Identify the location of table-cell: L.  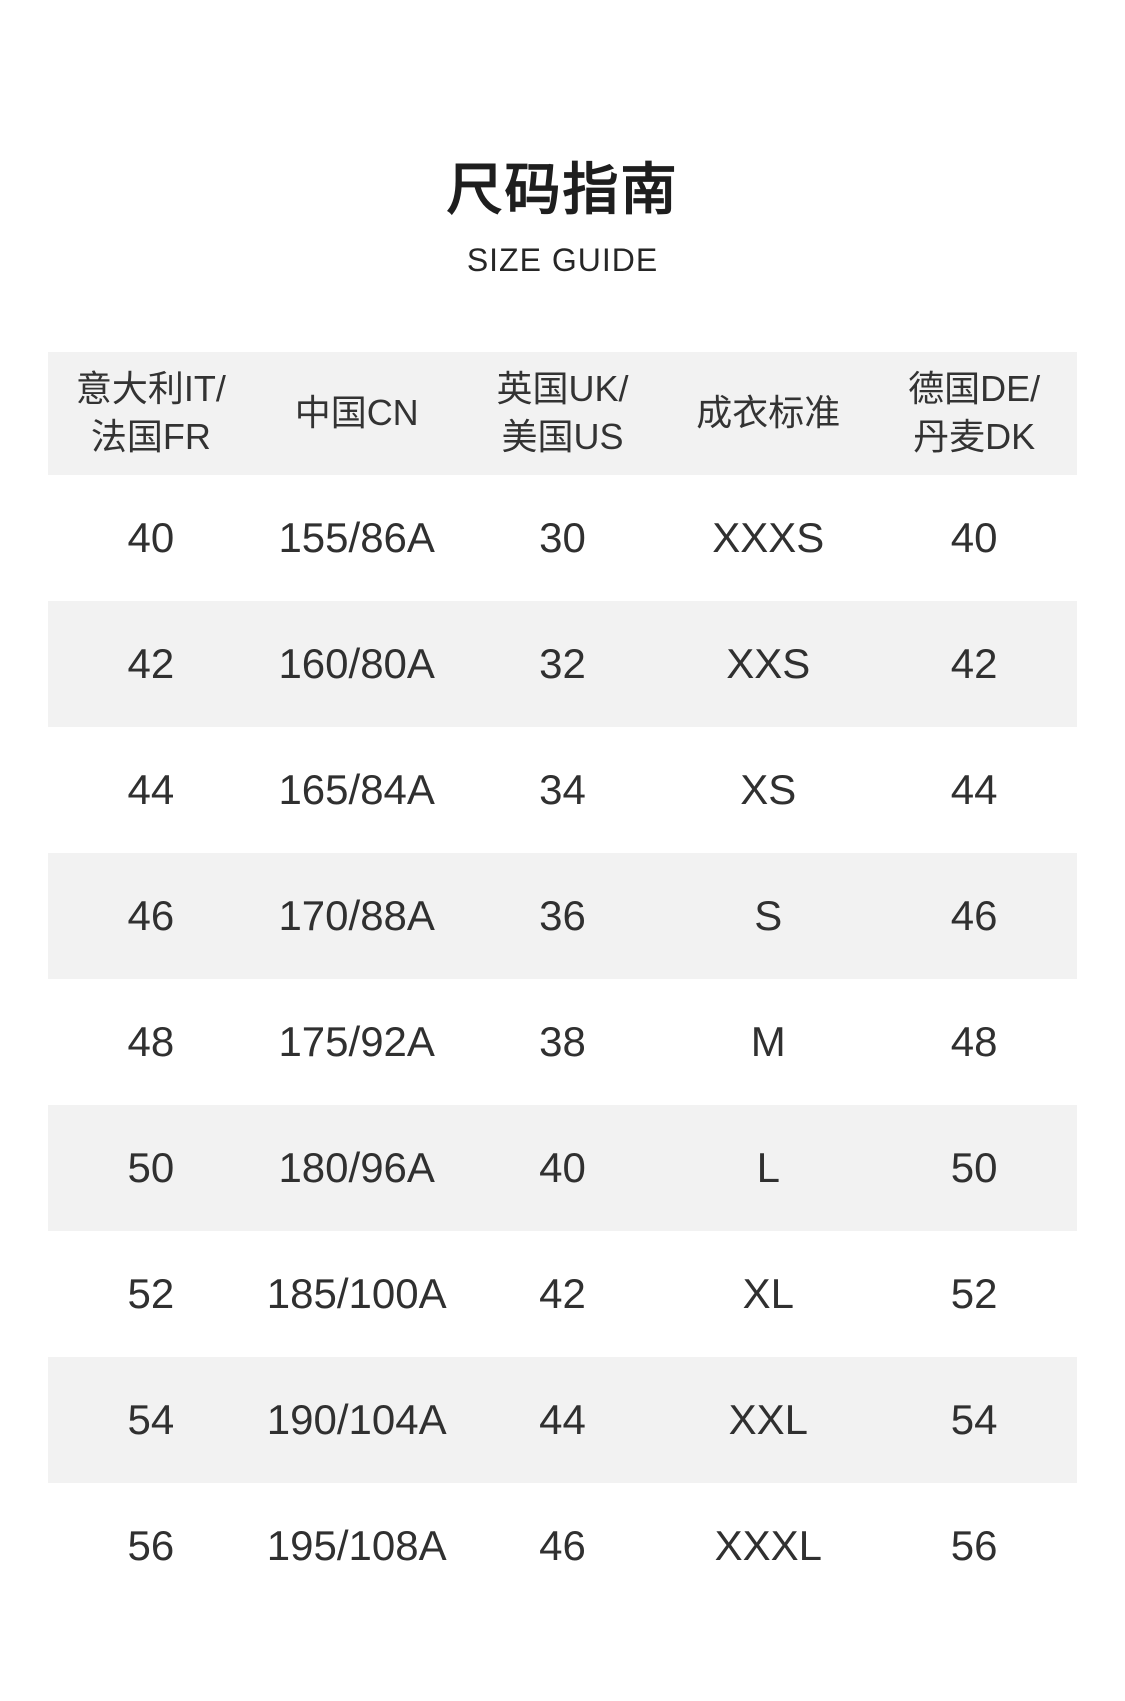
(768, 1167).